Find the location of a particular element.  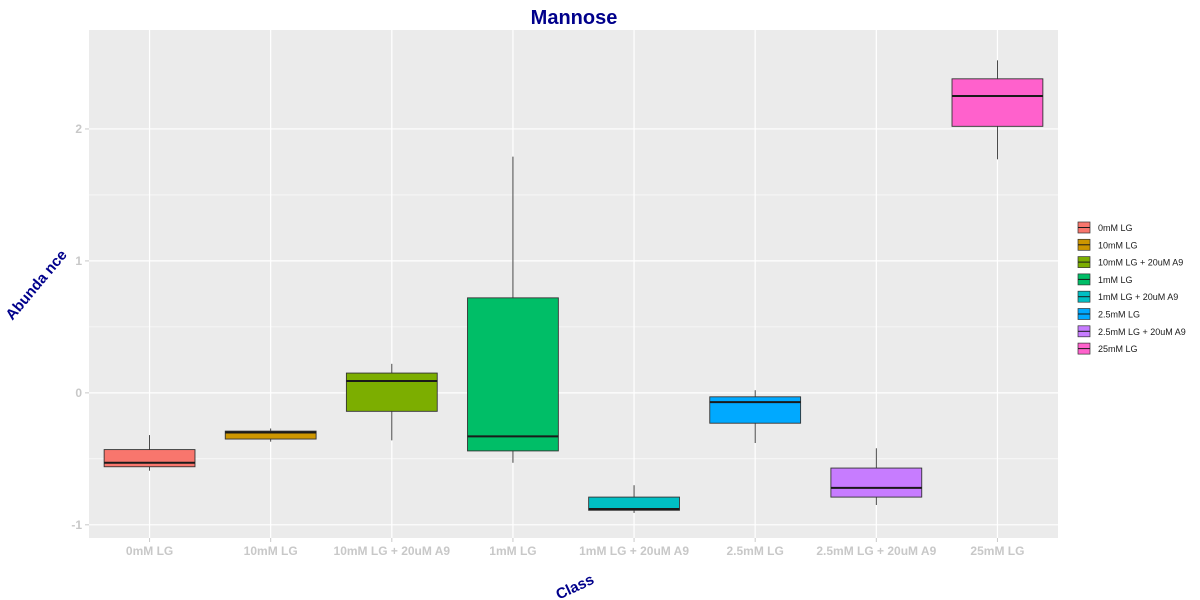

x-tick-label: 2.5mM LG is located at coordinates (755, 551).